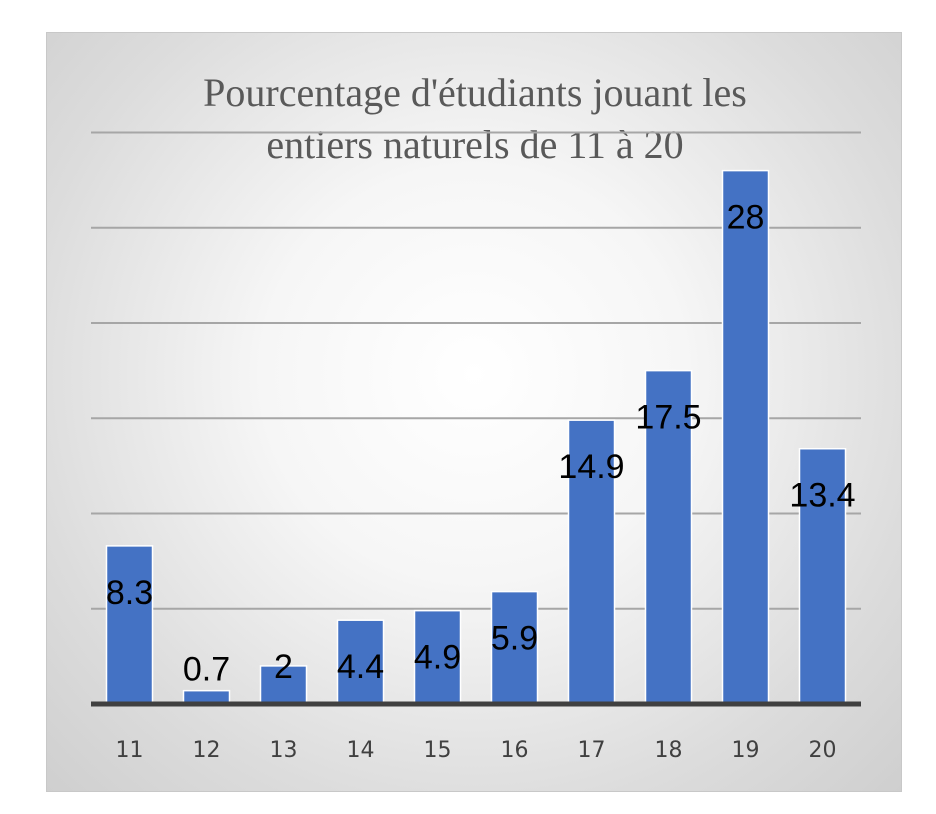 Image resolution: width=936 pixels, height=814 pixels. What do you see at coordinates (360, 667) in the screenshot?
I see `data-label-14: 4.4` at bounding box center [360, 667].